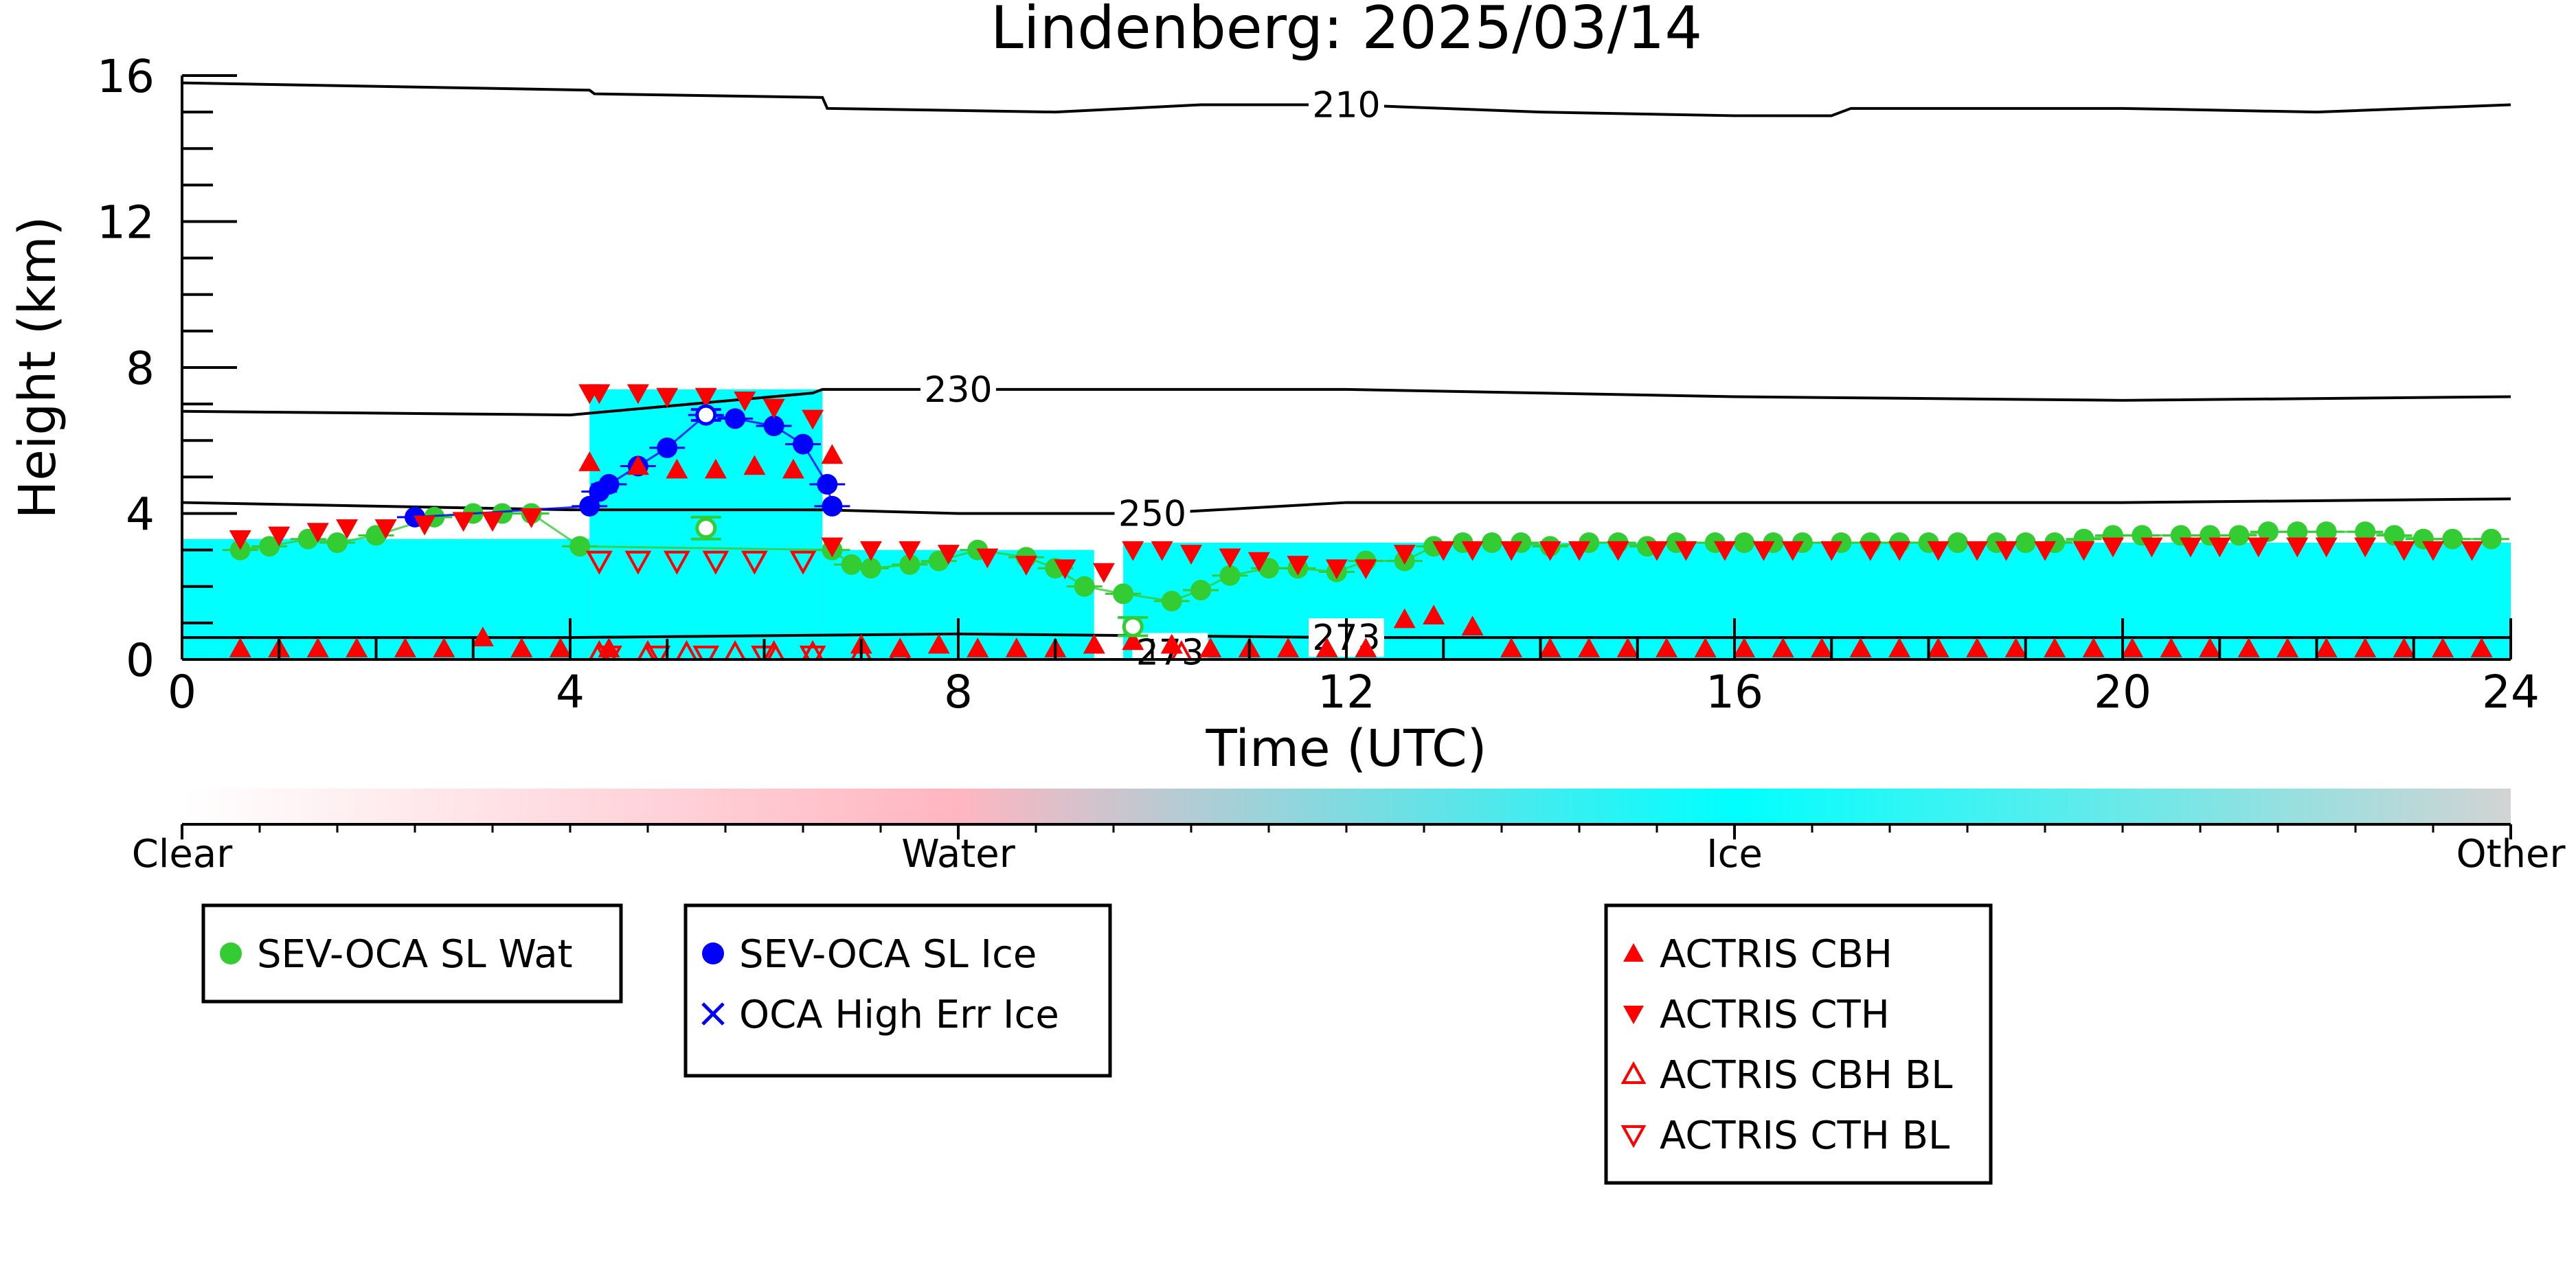  I want to click on isotherm-label: 210, so click(1346, 105).